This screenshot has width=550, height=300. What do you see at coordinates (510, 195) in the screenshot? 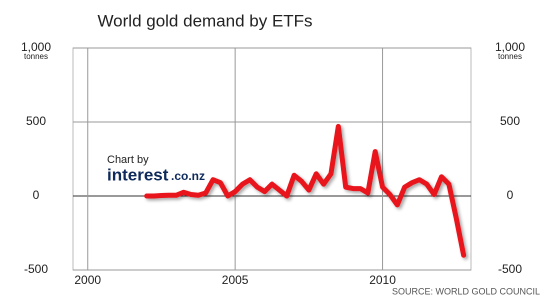
I see `y2-tick-label: 0` at bounding box center [510, 195].